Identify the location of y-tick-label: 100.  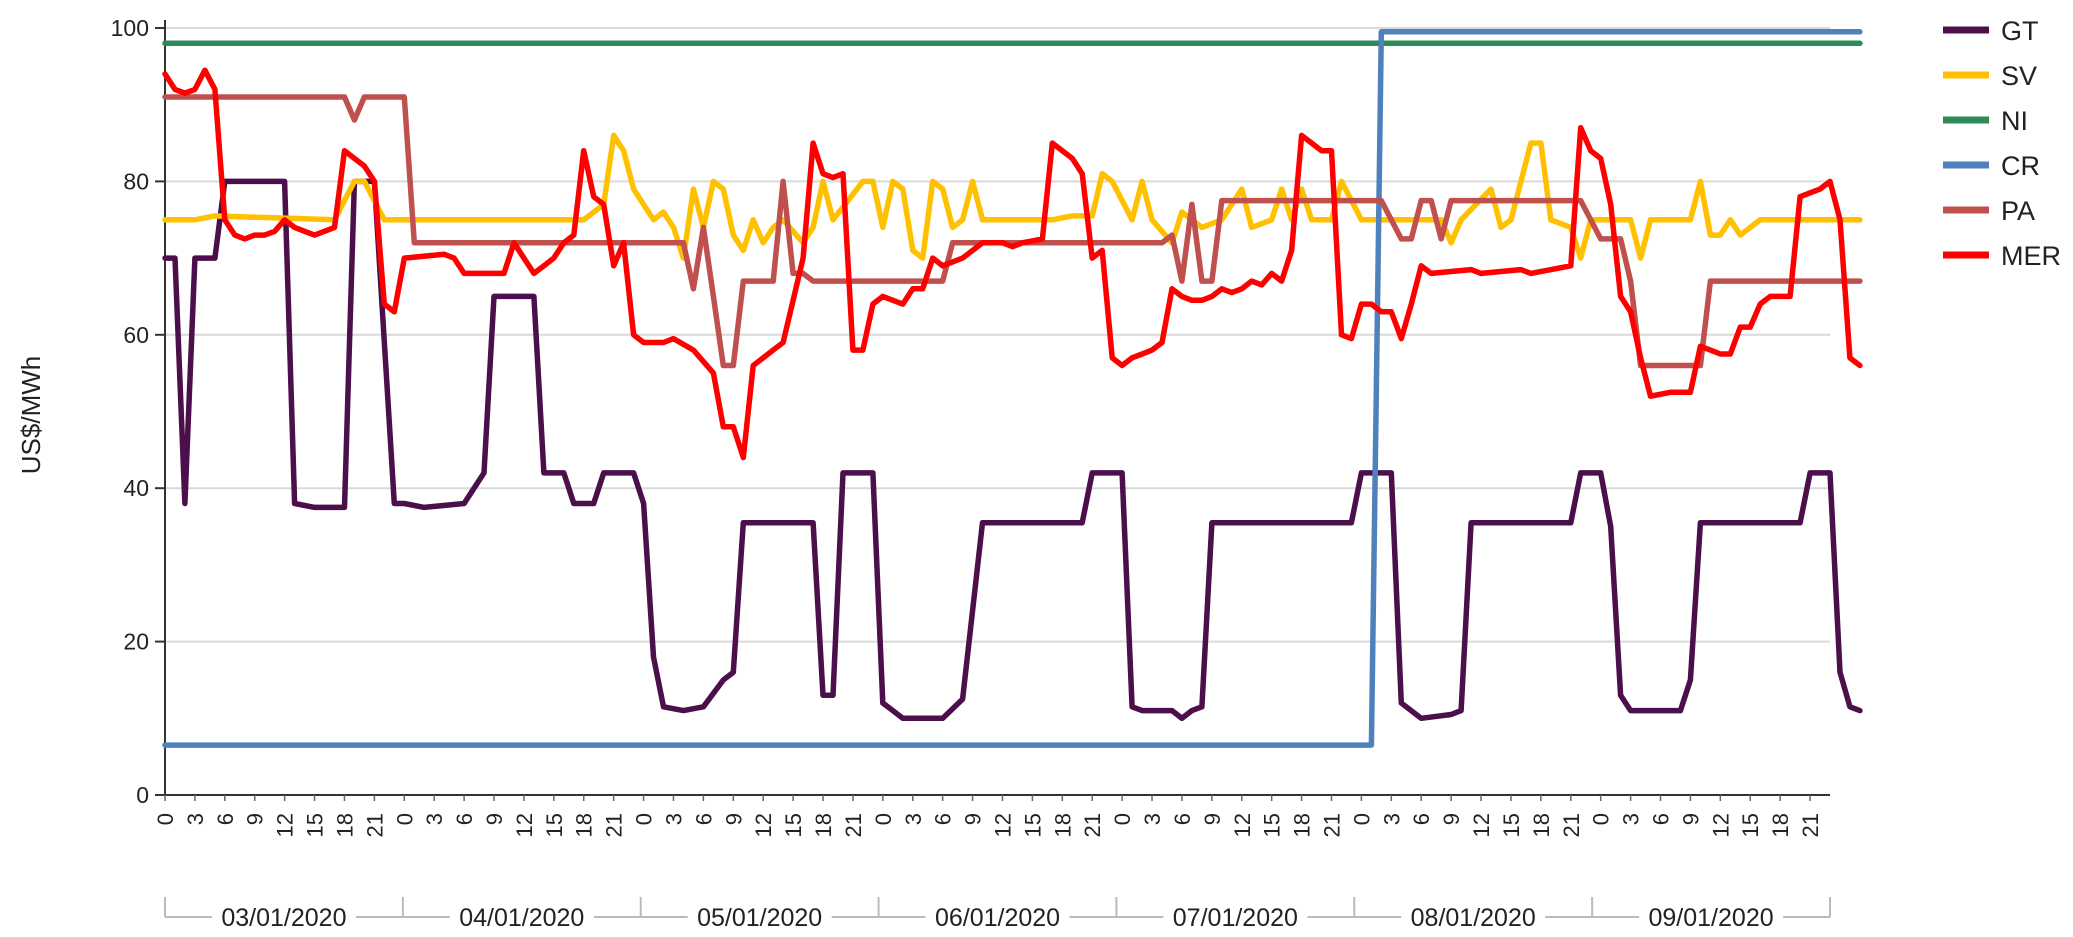
(130, 28).